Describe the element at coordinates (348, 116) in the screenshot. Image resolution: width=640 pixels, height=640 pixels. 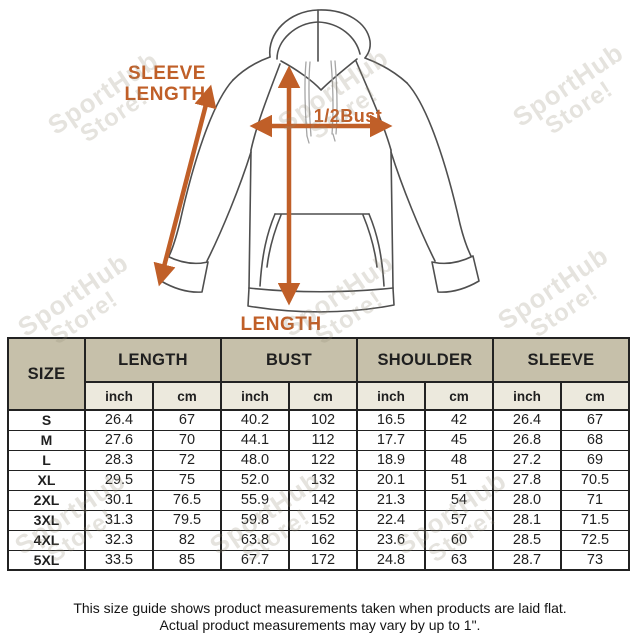
I see `half-bust-label: 1/2Bust` at that location.